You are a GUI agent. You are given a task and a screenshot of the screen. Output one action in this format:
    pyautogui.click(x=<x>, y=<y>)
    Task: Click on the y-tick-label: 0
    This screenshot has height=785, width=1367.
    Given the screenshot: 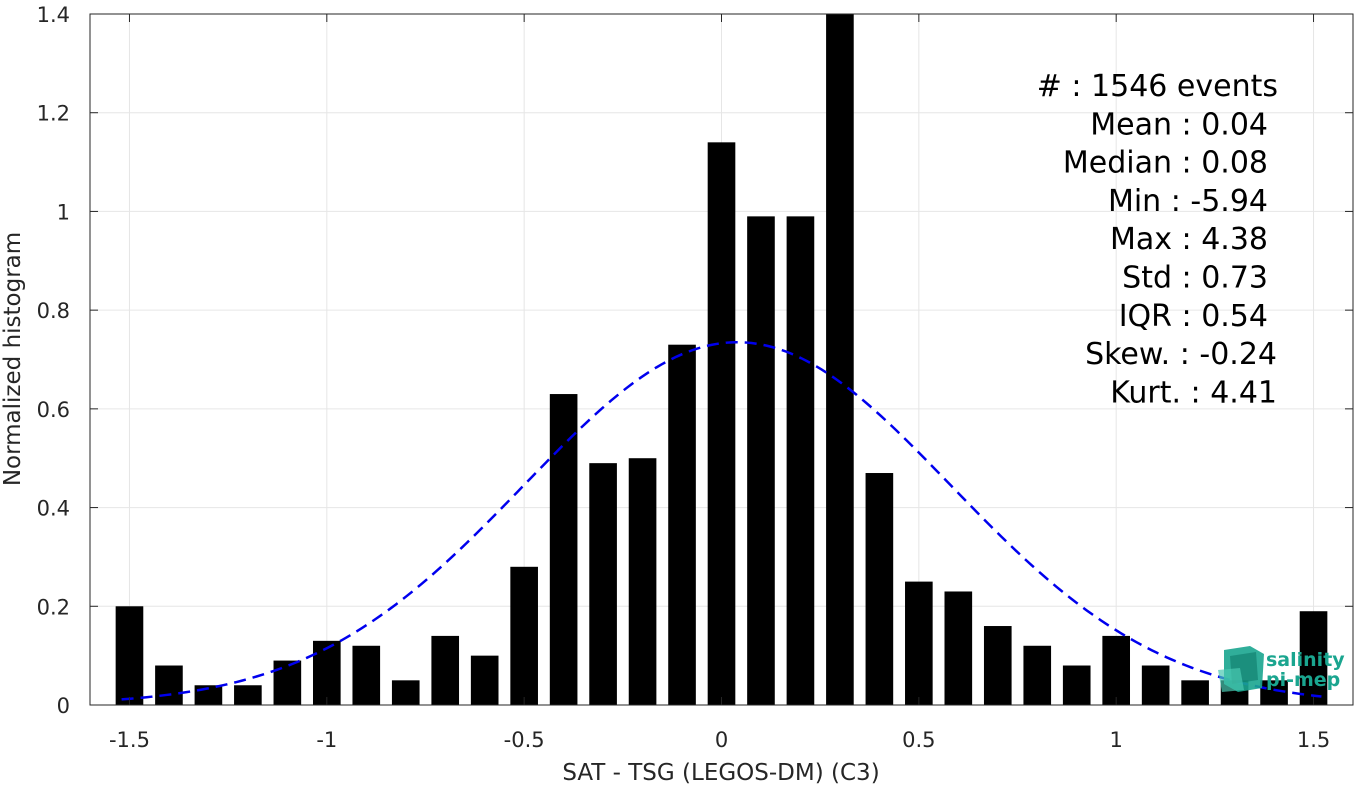 What is the action you would take?
    pyautogui.click(x=63, y=706)
    